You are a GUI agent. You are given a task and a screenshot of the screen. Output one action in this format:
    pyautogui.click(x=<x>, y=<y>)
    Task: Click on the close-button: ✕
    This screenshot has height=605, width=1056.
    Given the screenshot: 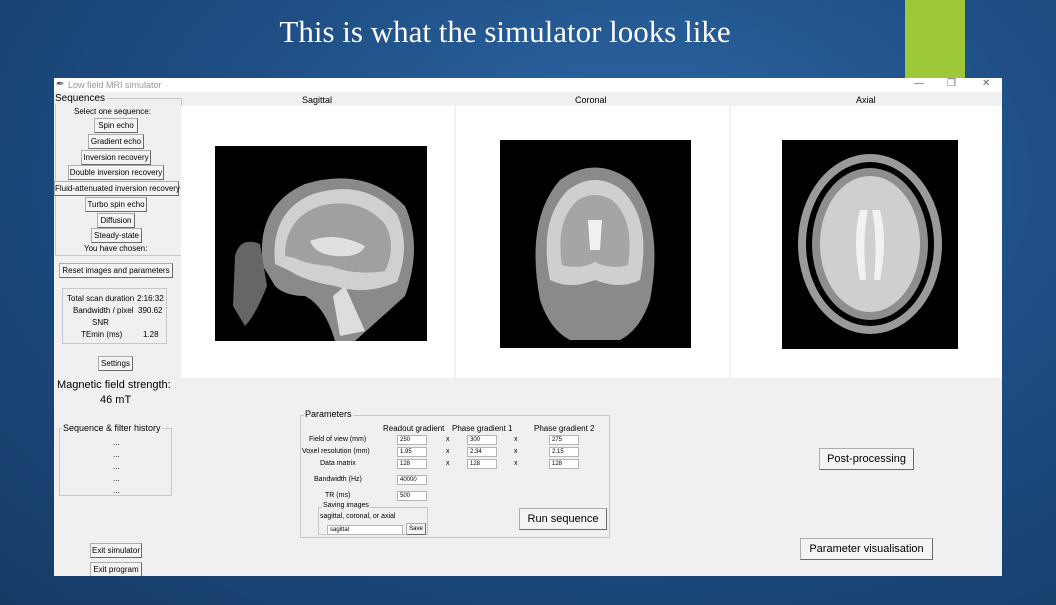 What is the action you would take?
    pyautogui.click(x=986, y=83)
    